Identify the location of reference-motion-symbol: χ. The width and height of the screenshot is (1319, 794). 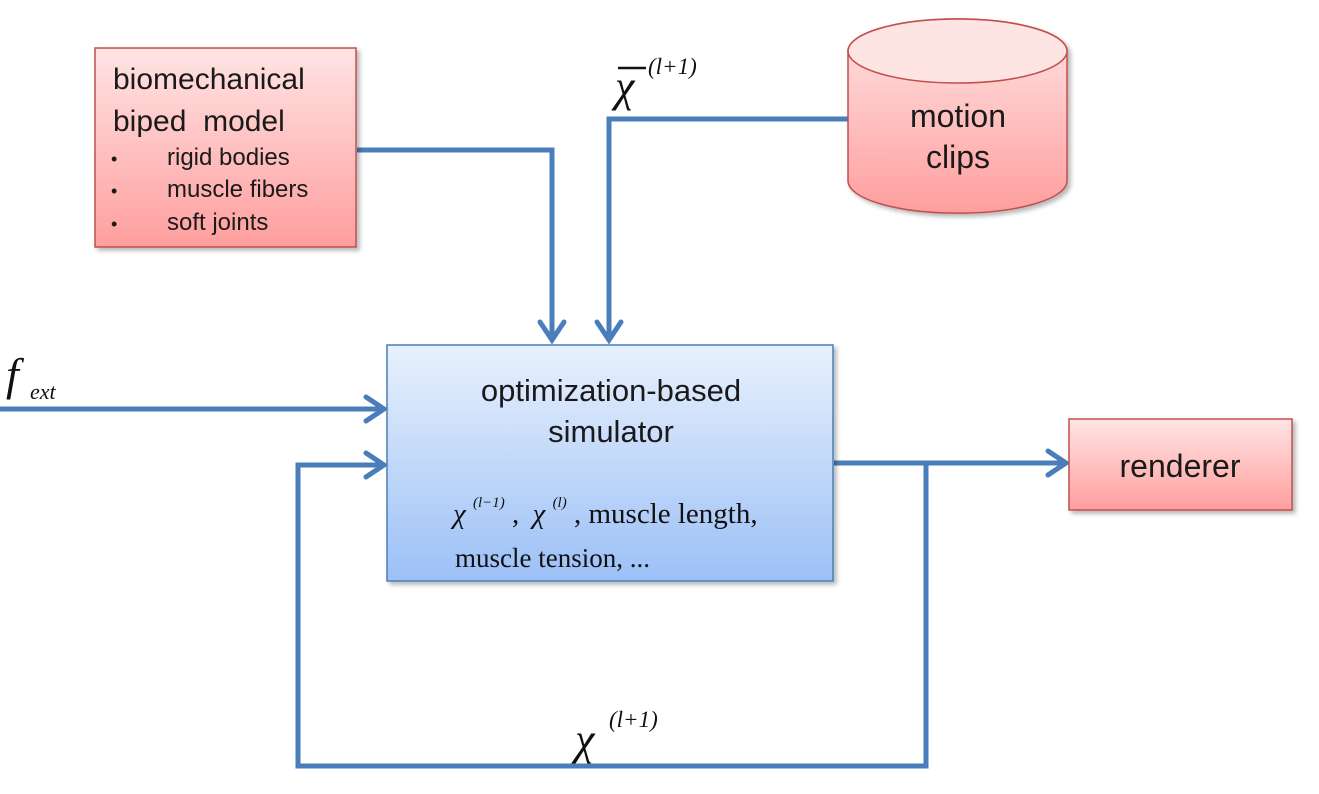
(623, 86).